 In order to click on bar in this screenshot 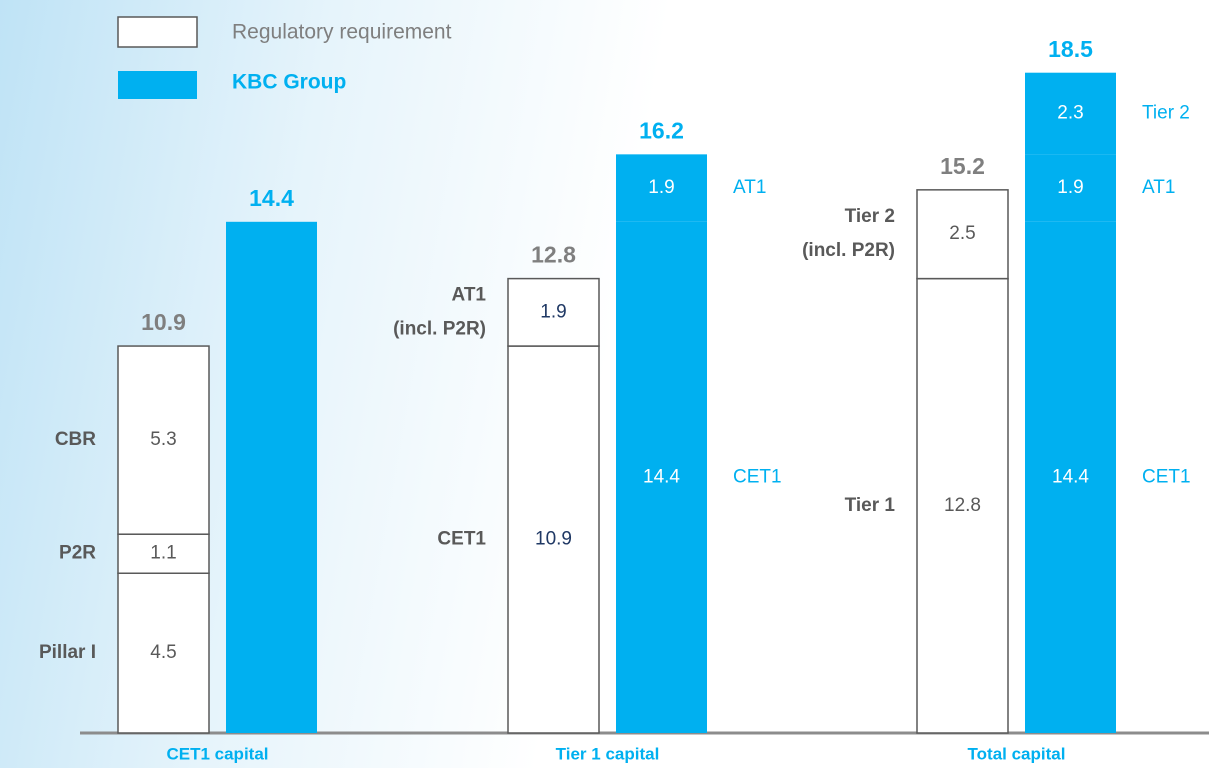, I will do `click(271, 477)`.